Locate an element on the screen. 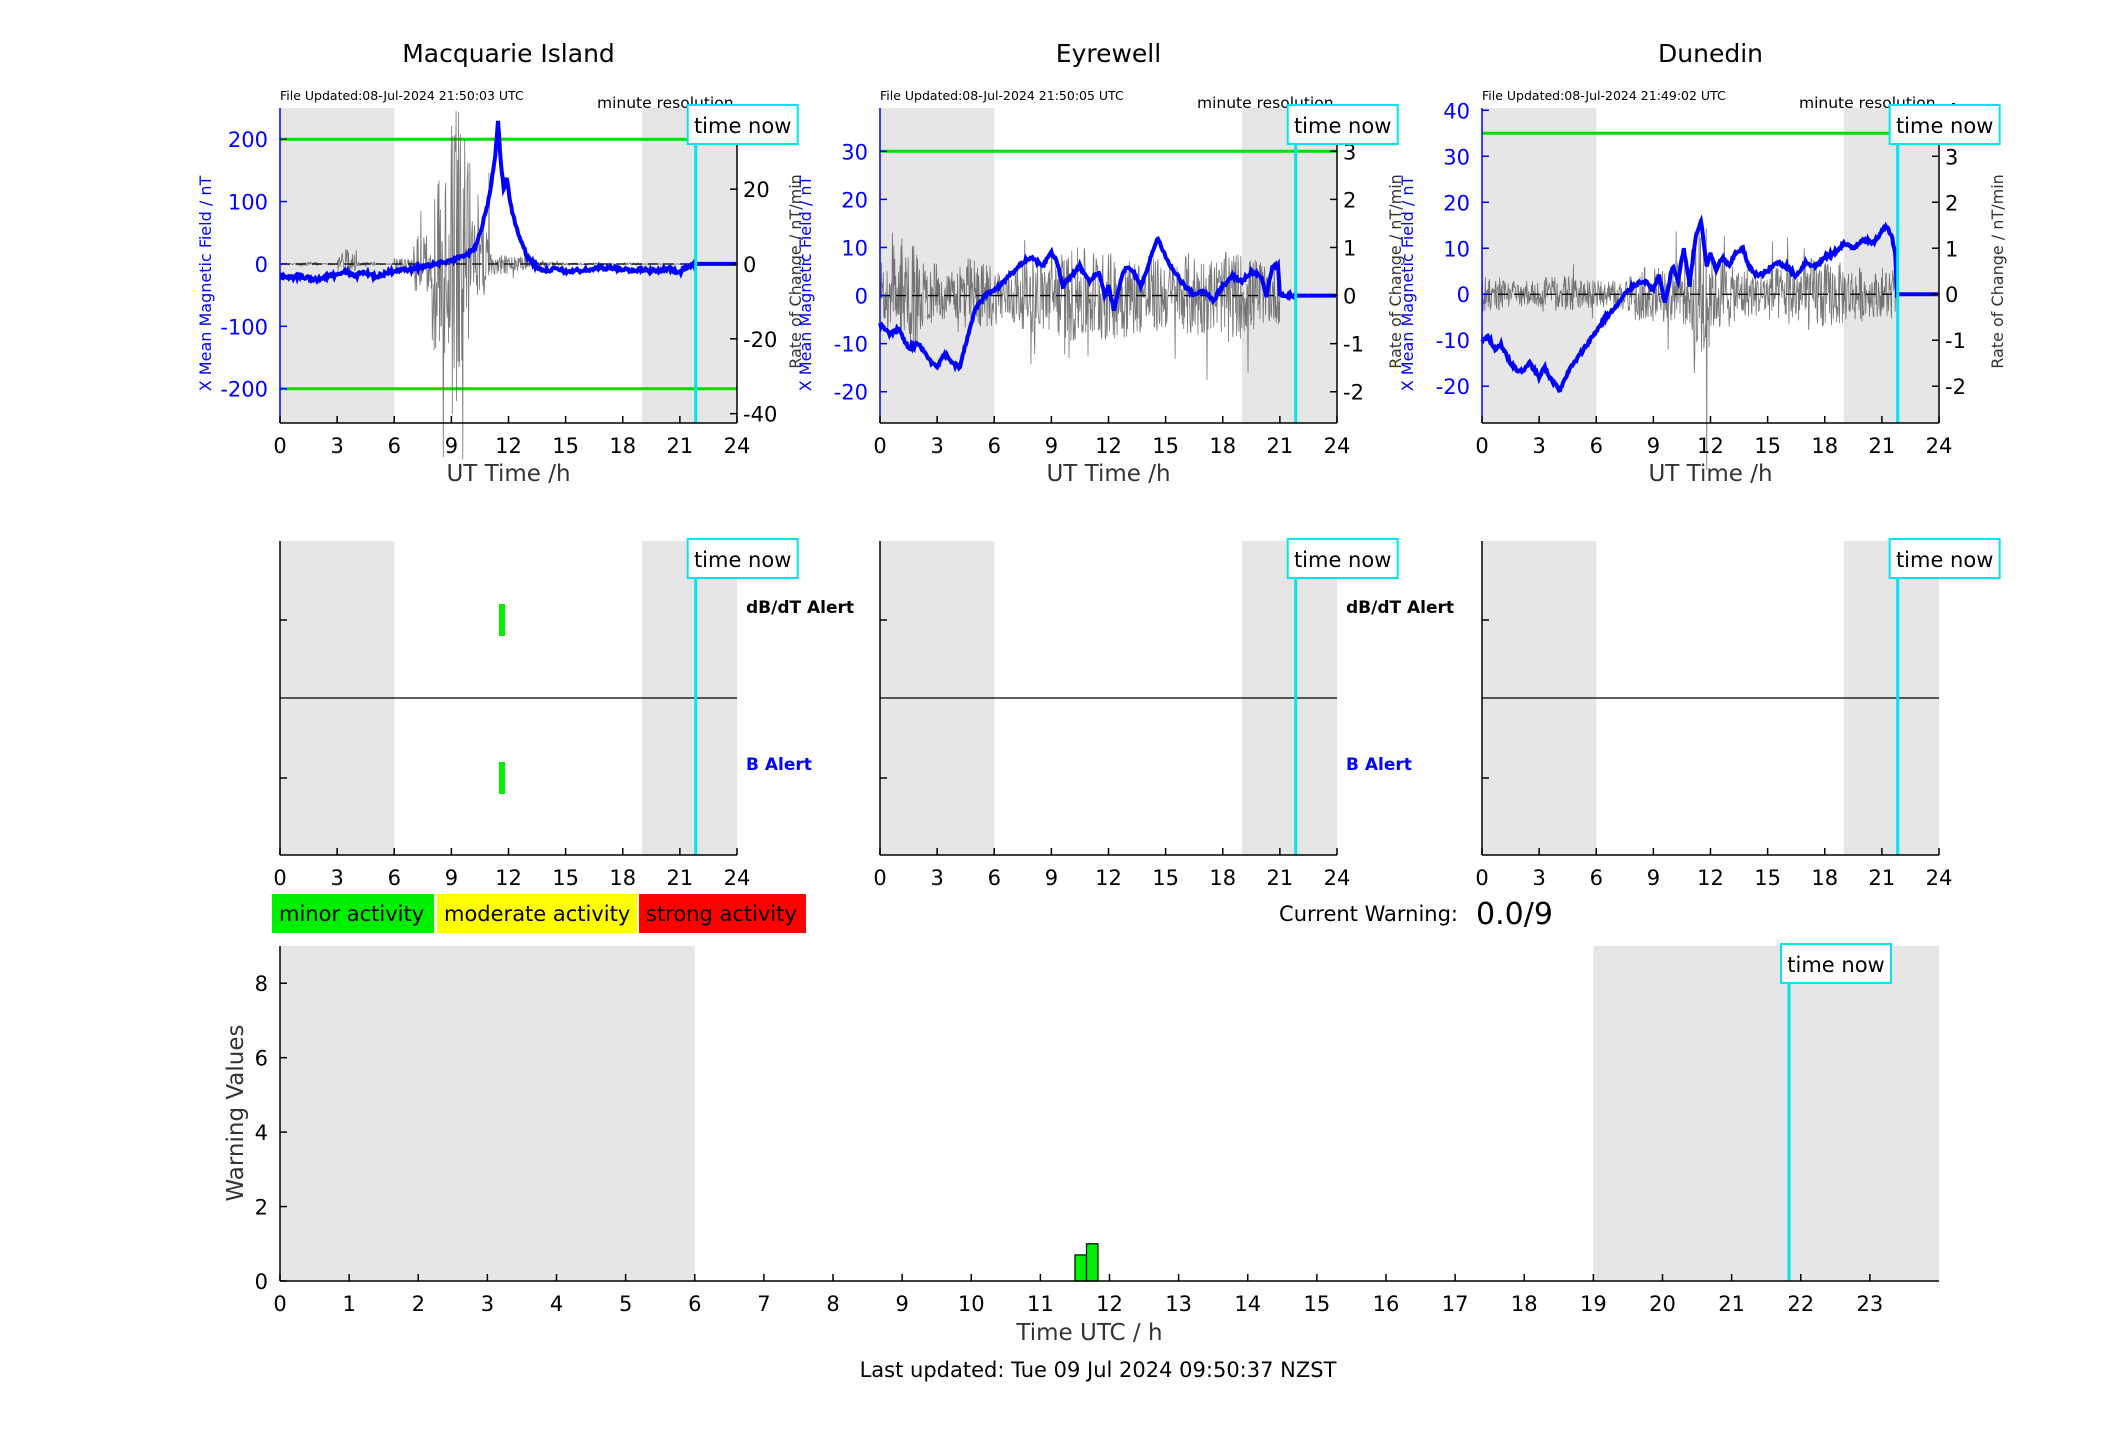 This screenshot has width=2117, height=1441. b-alert-label: B Alert is located at coordinates (1379, 765).